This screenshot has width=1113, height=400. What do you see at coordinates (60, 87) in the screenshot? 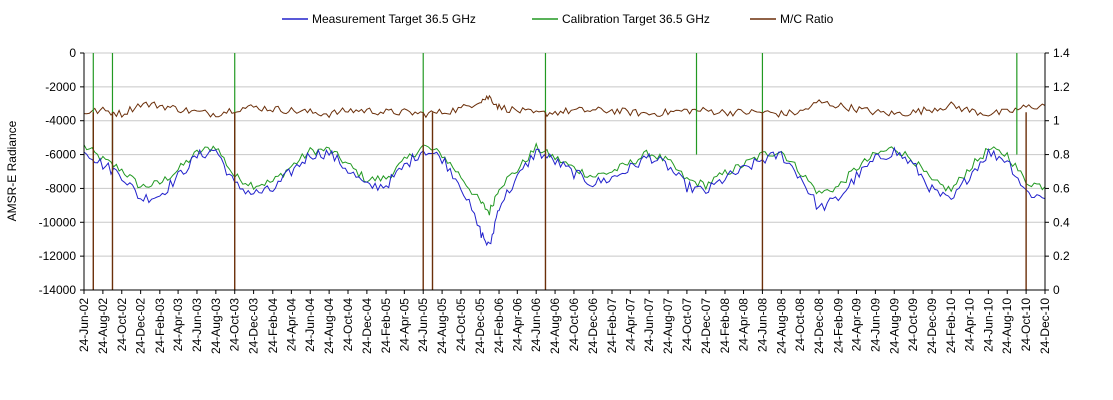
I see `y-tick-label: -2000` at bounding box center [60, 87].